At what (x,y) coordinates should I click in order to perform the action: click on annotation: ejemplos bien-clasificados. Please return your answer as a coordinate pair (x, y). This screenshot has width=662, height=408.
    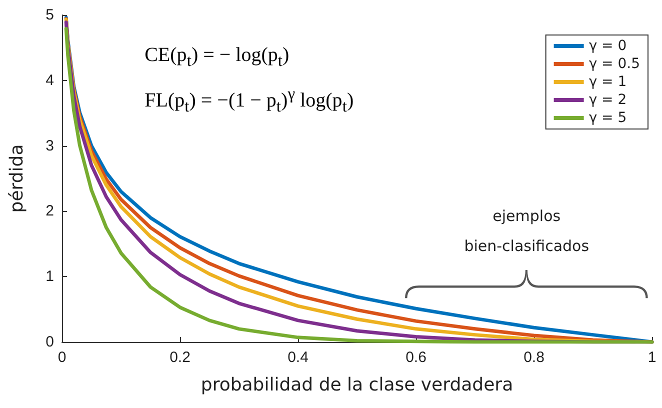
    Looking at the image, I should click on (527, 230).